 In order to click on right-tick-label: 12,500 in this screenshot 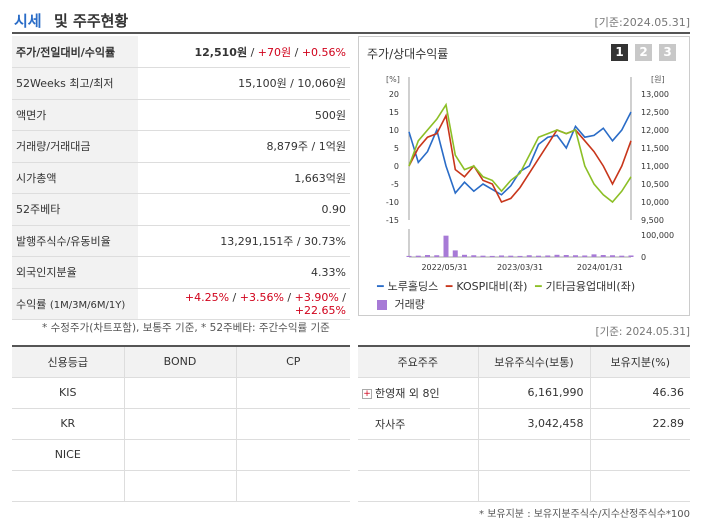, I will do `click(655, 112)`.